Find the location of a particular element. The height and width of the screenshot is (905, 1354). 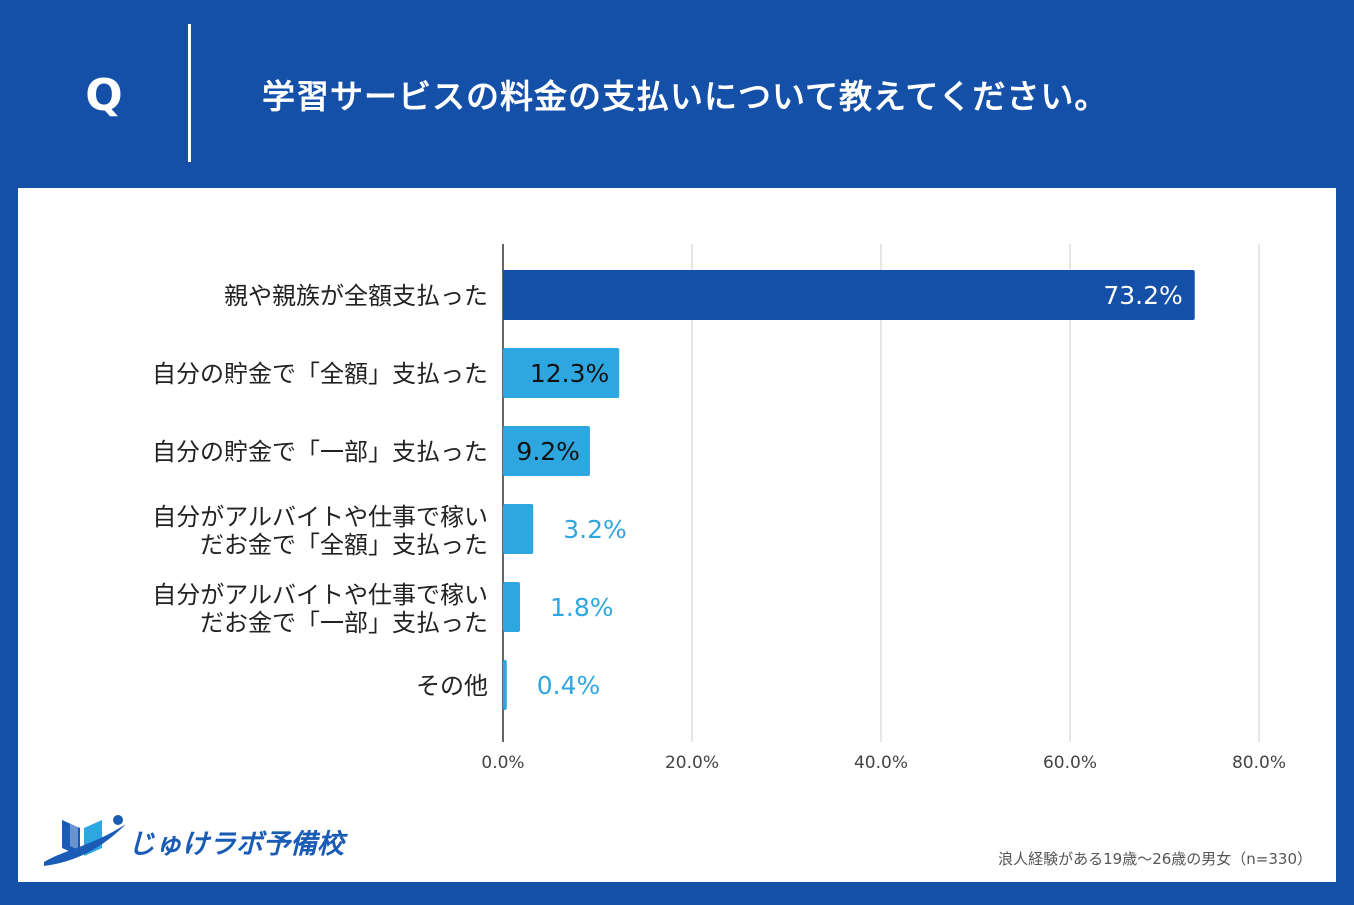

category-label: 自分の貯金で「一部」支払った is located at coordinates (320, 452).